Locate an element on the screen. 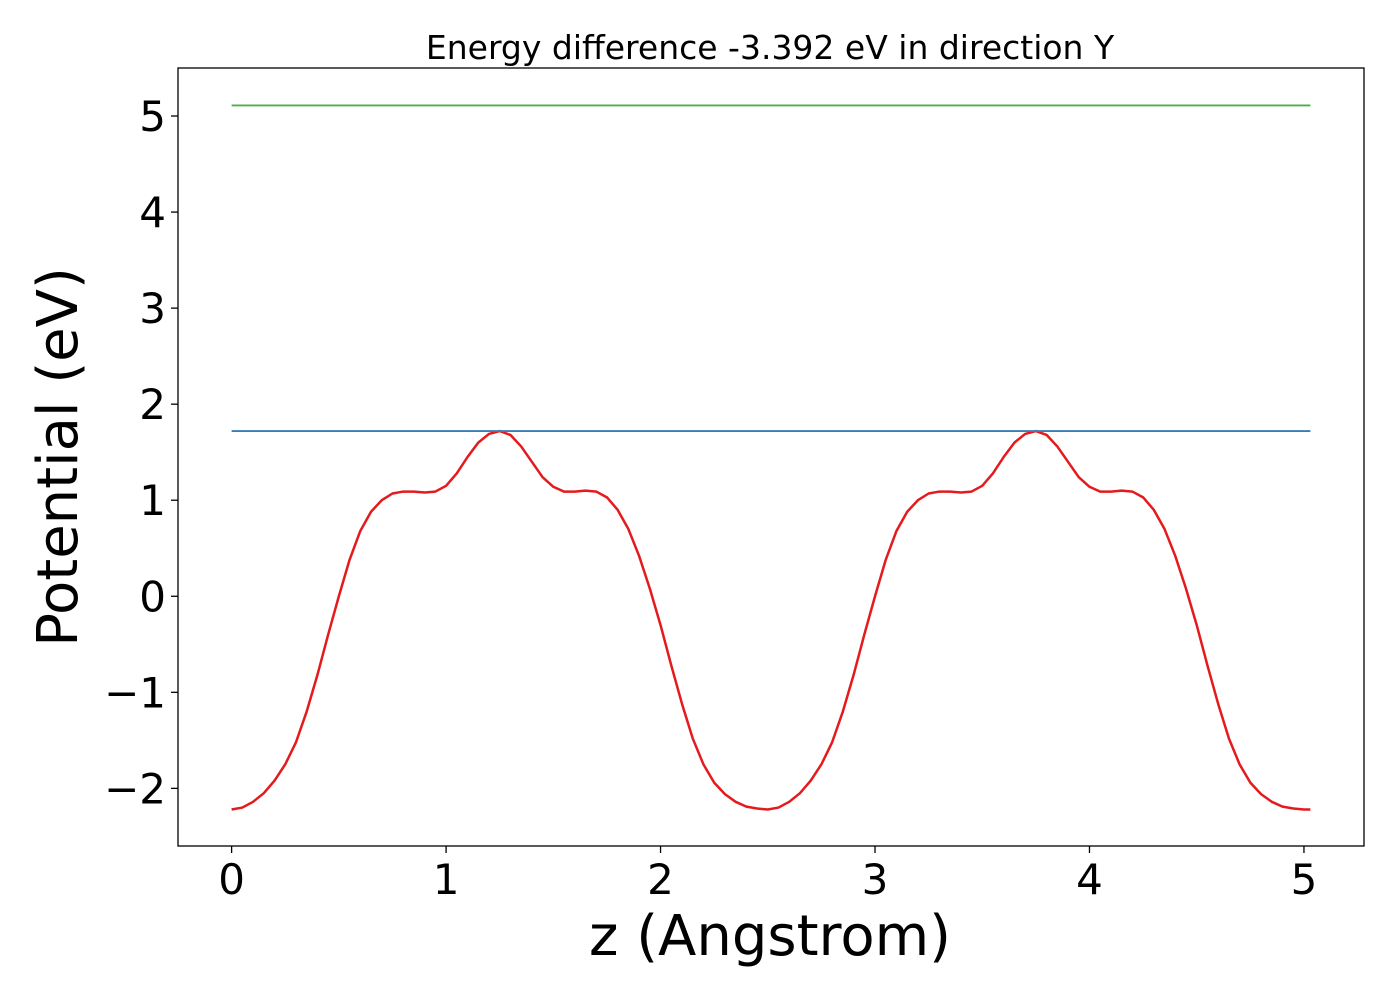 The width and height of the screenshot is (1400, 1000). y-tick-label: 1 is located at coordinates (152, 500).